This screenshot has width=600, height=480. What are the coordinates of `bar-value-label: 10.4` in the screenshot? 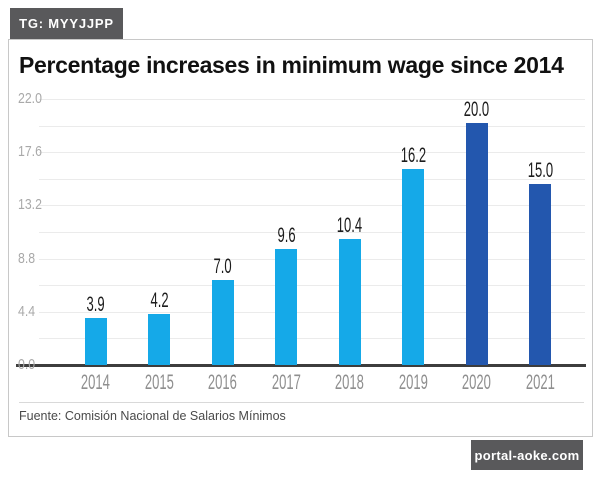 It's located at (350, 226).